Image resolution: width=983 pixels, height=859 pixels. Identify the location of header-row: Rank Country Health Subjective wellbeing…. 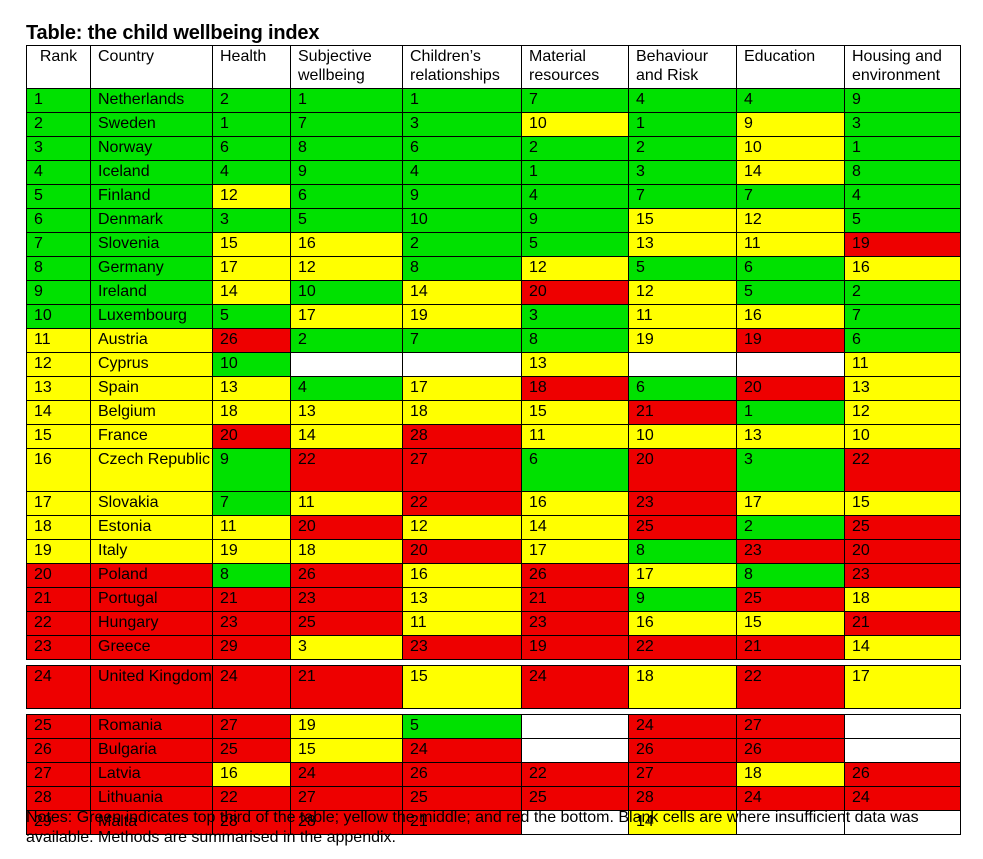
(493, 67).